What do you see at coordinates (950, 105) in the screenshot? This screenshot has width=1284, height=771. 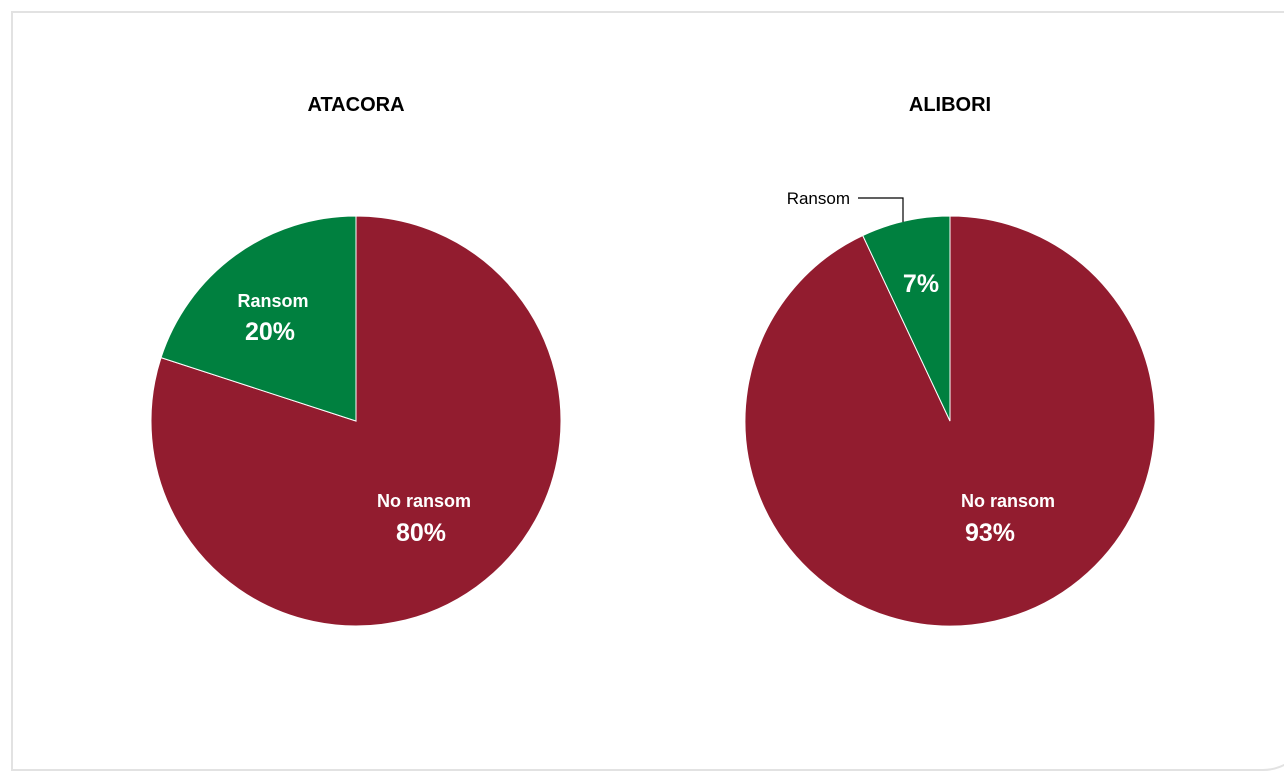 I see `chart-title-alibori: ALIBORI` at bounding box center [950, 105].